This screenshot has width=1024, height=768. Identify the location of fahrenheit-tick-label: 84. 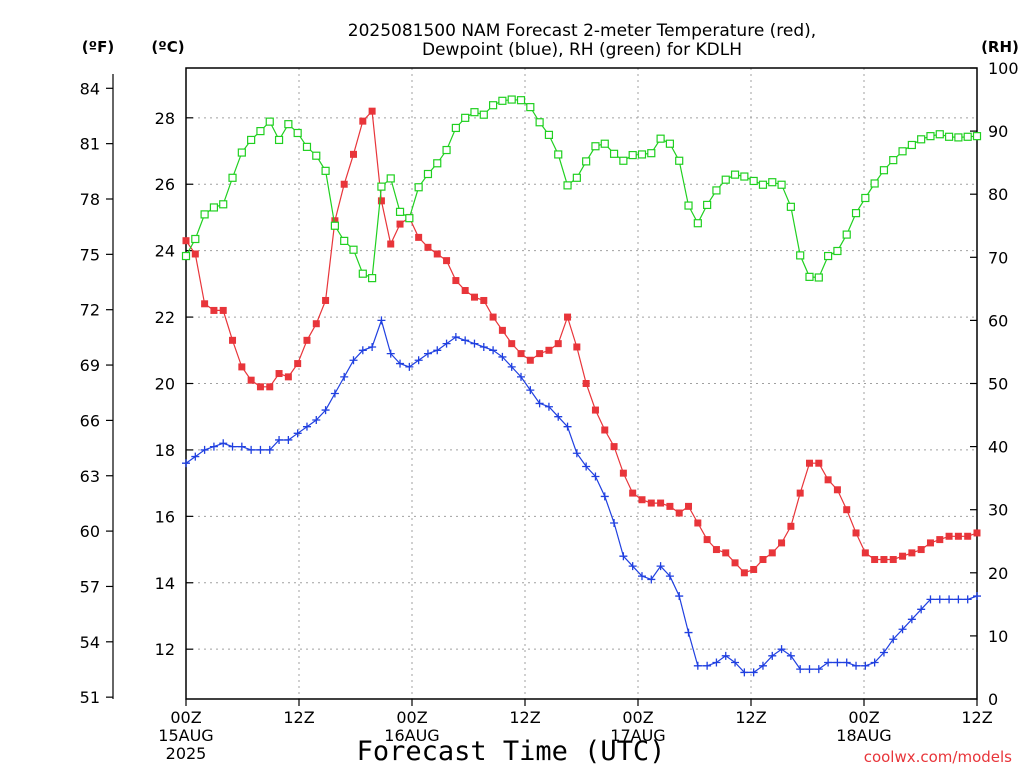
(90, 88).